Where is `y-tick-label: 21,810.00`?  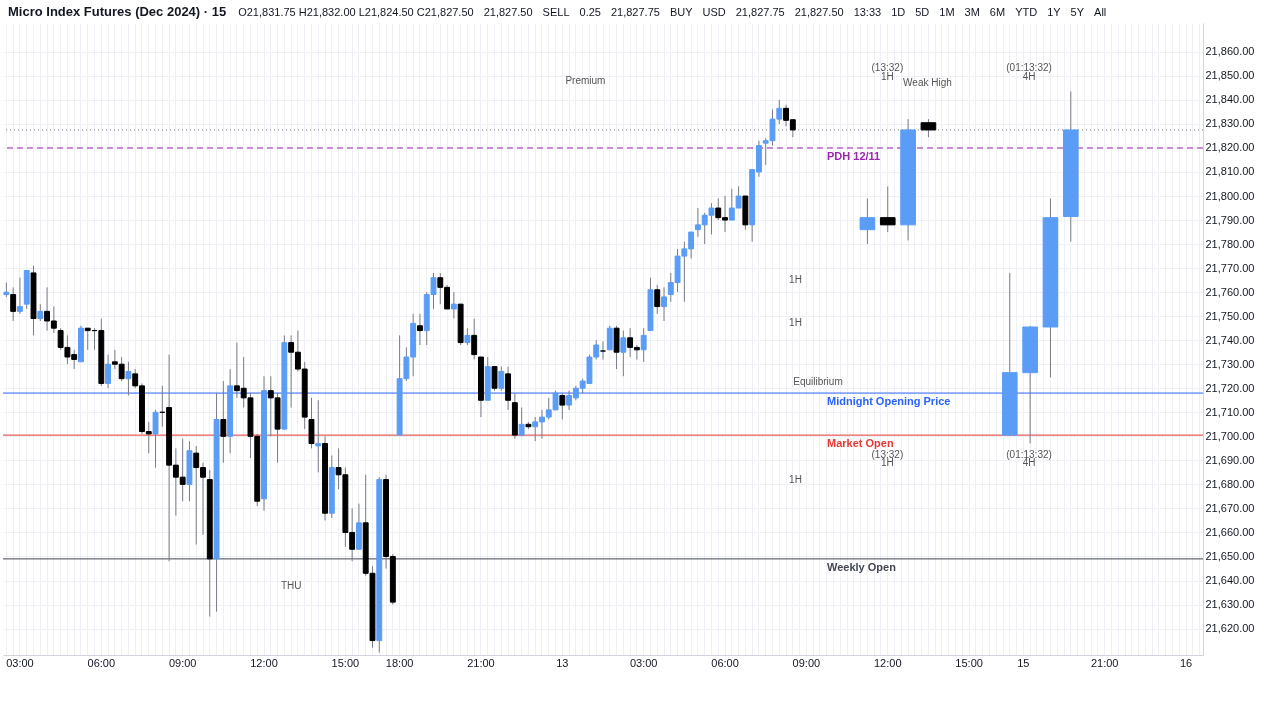
y-tick-label: 21,810.00 is located at coordinates (1230, 171).